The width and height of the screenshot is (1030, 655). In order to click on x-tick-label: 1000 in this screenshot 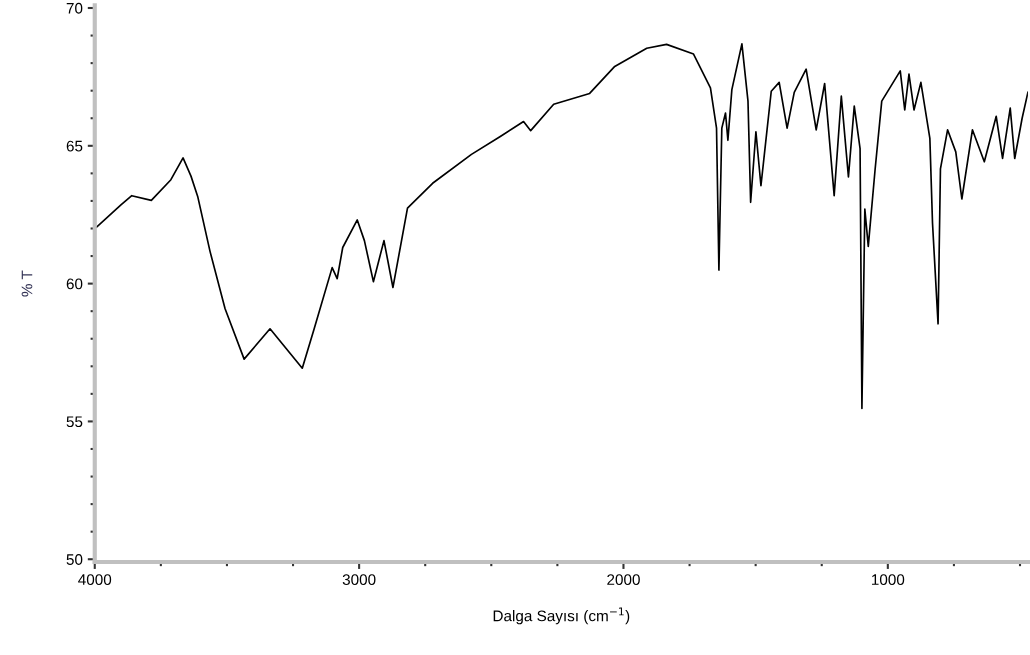, I will do `click(888, 580)`.